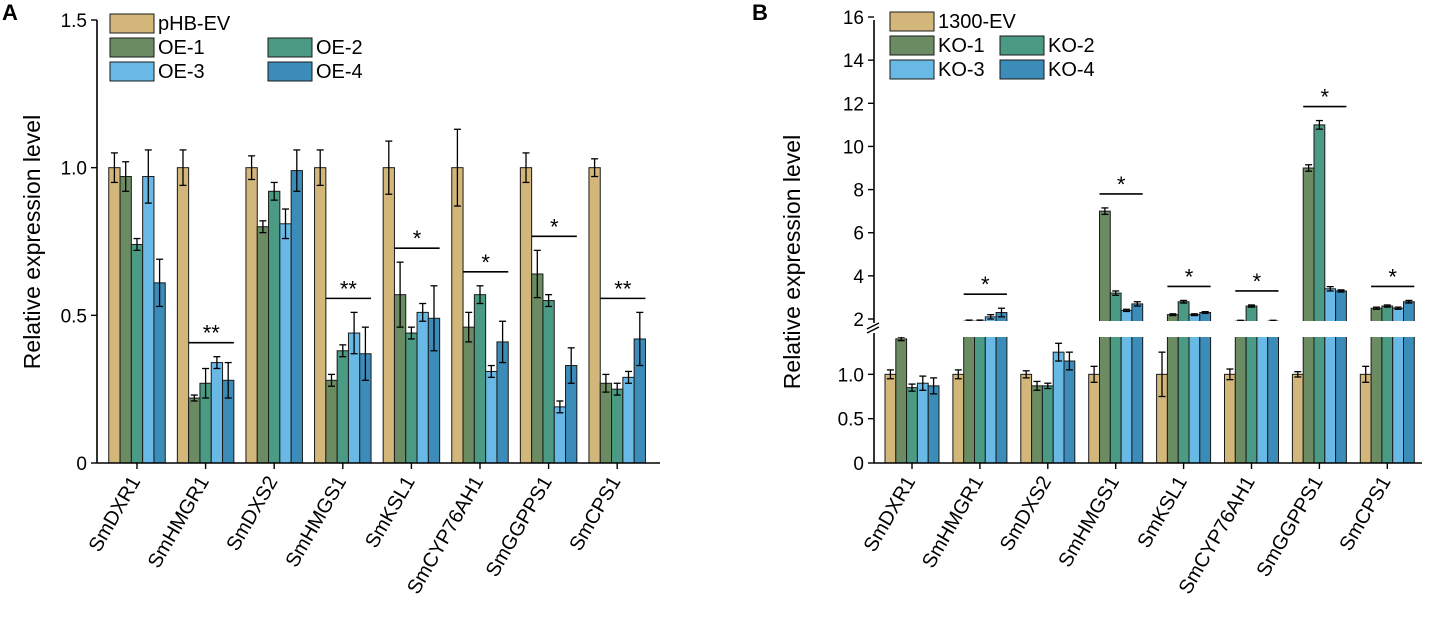  Describe the element at coordinates (560, 435) in the screenshot. I see `bar-oe-3-smggpps1` at that location.